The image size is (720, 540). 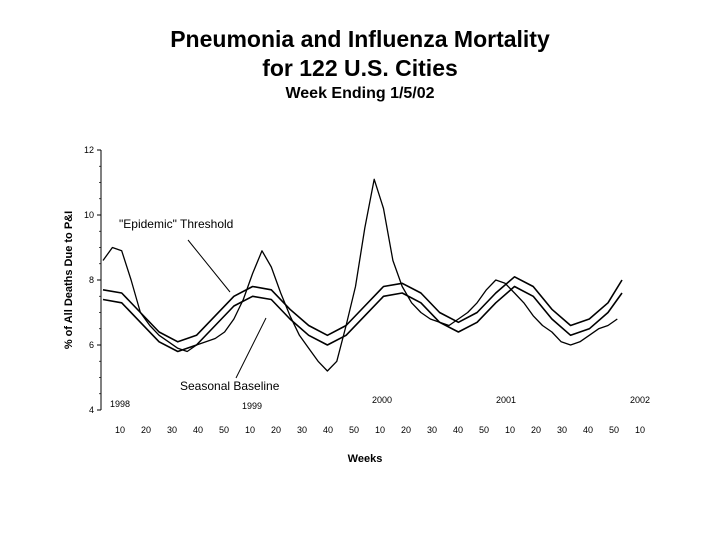 What do you see at coordinates (251, 348) in the screenshot?
I see `annotation-leader-baseline` at bounding box center [251, 348].